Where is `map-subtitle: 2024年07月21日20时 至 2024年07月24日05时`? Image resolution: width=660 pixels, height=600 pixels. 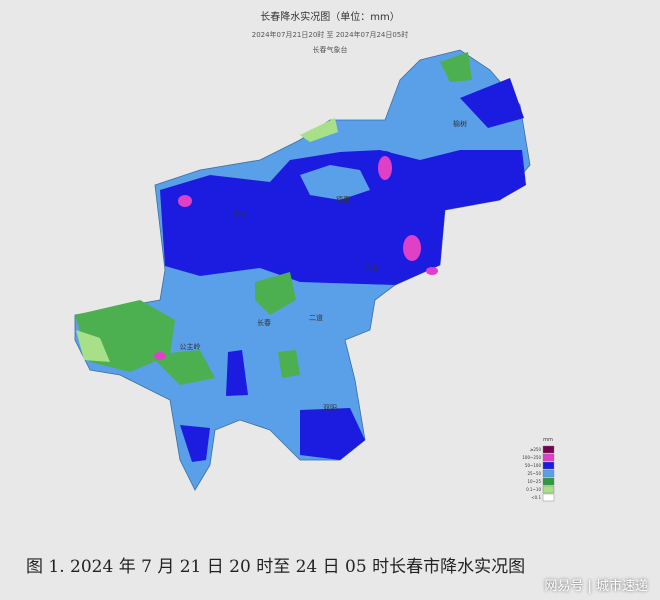 map-subtitle: 2024年07月21日20时 至 2024年07月24日05时 is located at coordinates (330, 34).